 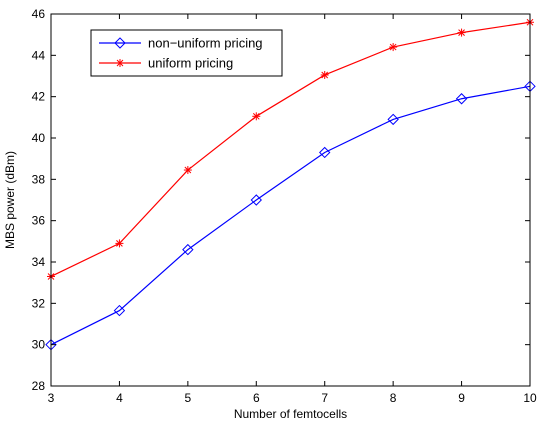 I want to click on x-tick-label: 3, so click(x=51, y=398).